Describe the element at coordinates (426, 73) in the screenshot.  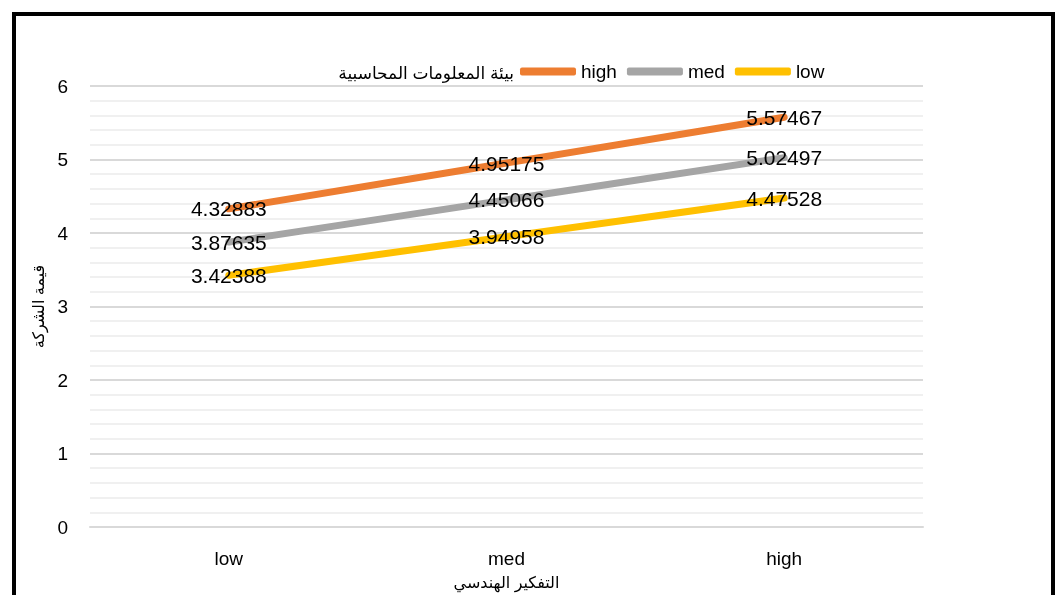
I see `legend-title: بيئة المعلومات المحاسبية` at that location.